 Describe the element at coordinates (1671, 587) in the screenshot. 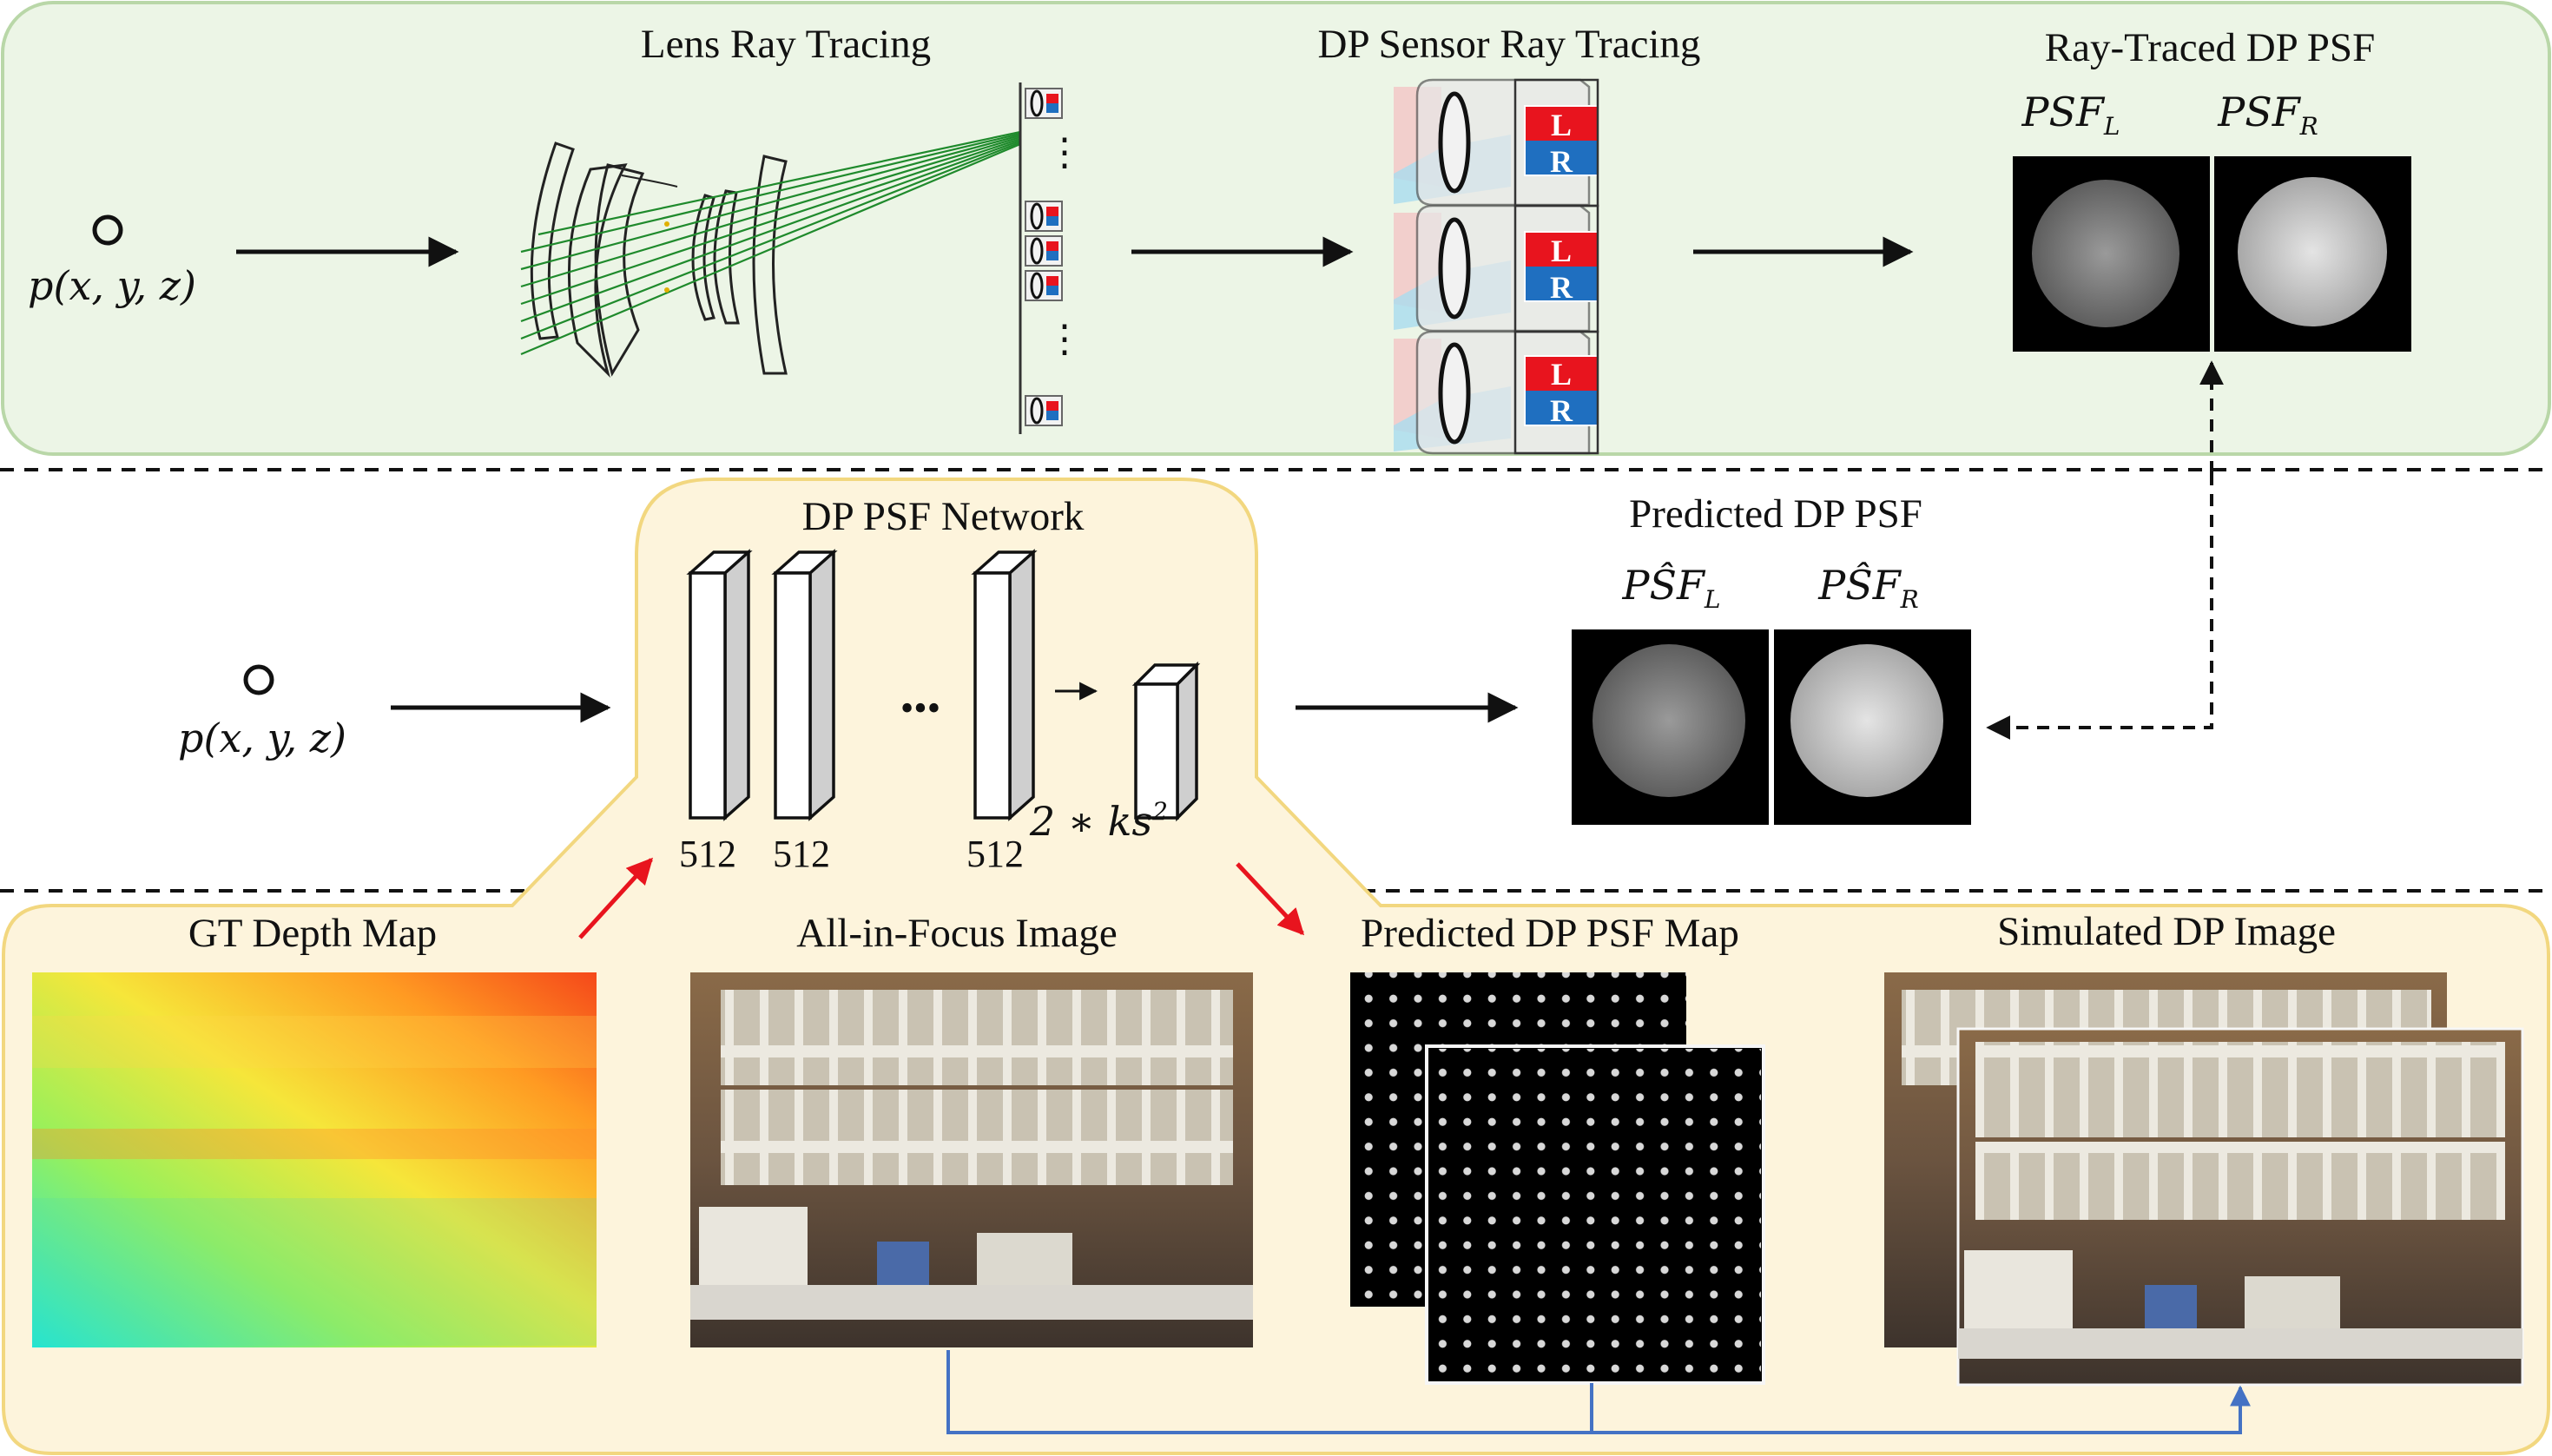

I see `pred-psf-left-label: PŜFL` at that location.